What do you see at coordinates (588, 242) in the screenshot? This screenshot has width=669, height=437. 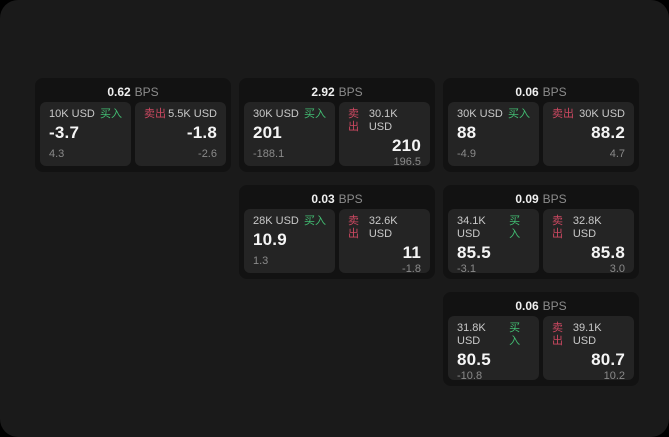 I see `sell-panel: 卖出 32.8K USD 85.8 3.0` at bounding box center [588, 242].